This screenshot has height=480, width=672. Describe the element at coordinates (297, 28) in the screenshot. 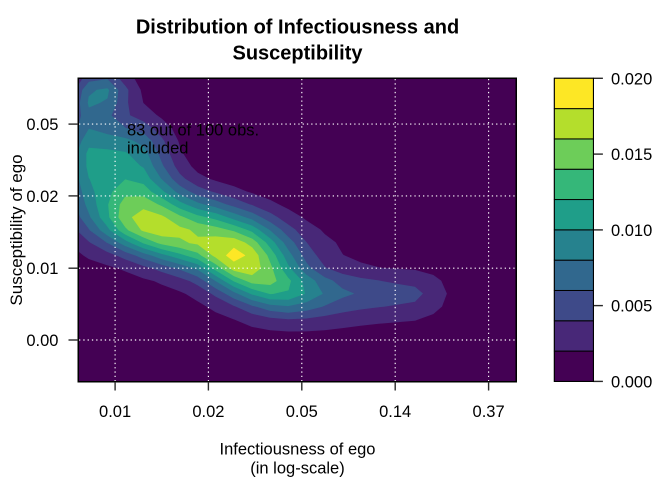

I see `svg-text:Distribution of Infectiousness: Distribution of Infectiousness and` at that location.